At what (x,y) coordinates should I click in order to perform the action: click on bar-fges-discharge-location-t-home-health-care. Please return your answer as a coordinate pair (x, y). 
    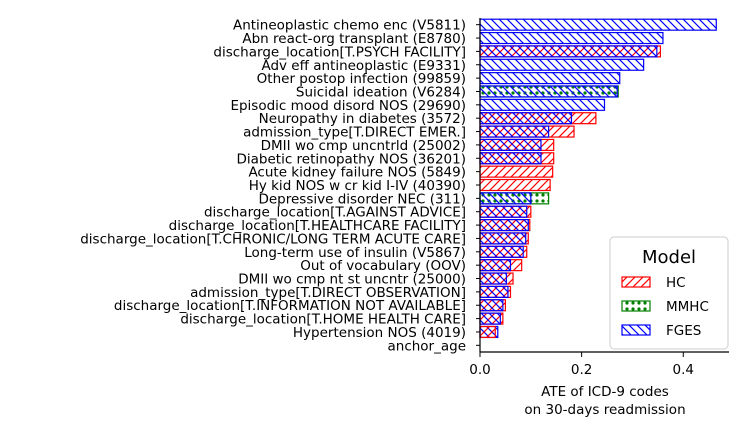
    Looking at the image, I should click on (490, 318).